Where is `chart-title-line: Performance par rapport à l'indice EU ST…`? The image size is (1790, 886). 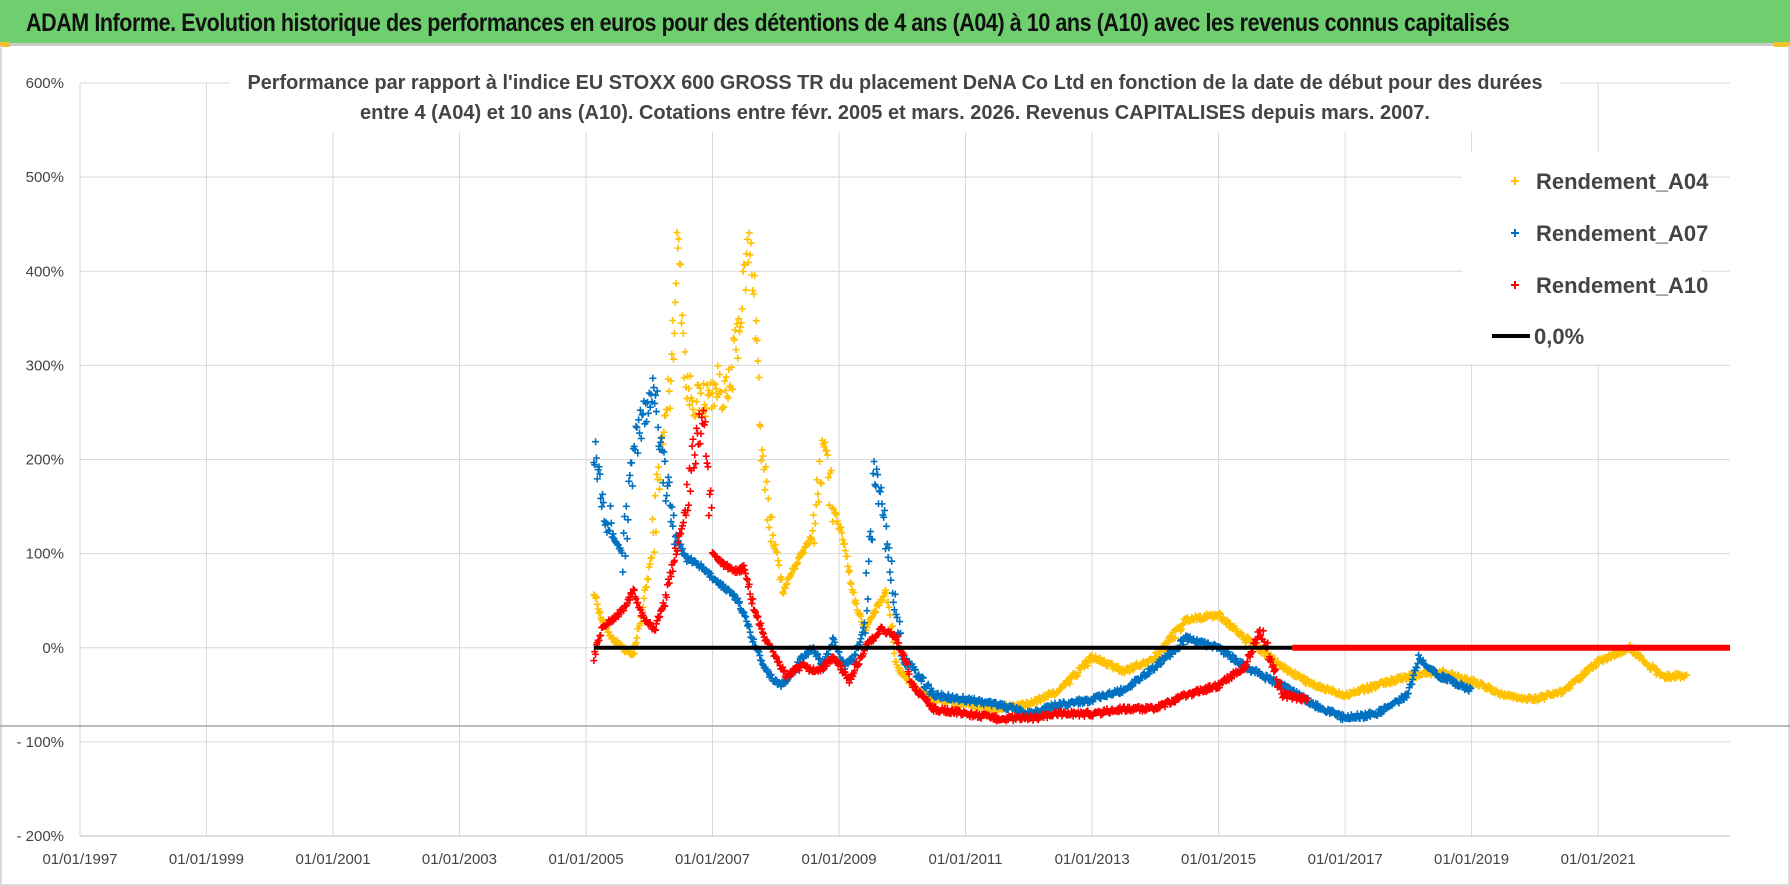
chart-title-line: Performance par rapport à l'indice EU ST… is located at coordinates (895, 83).